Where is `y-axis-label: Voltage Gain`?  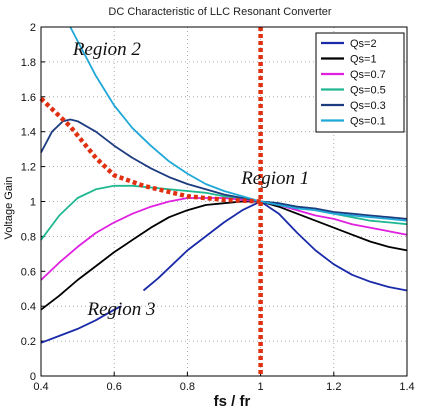
y-axis-label: Voltage Gain is located at coordinates (9, 208).